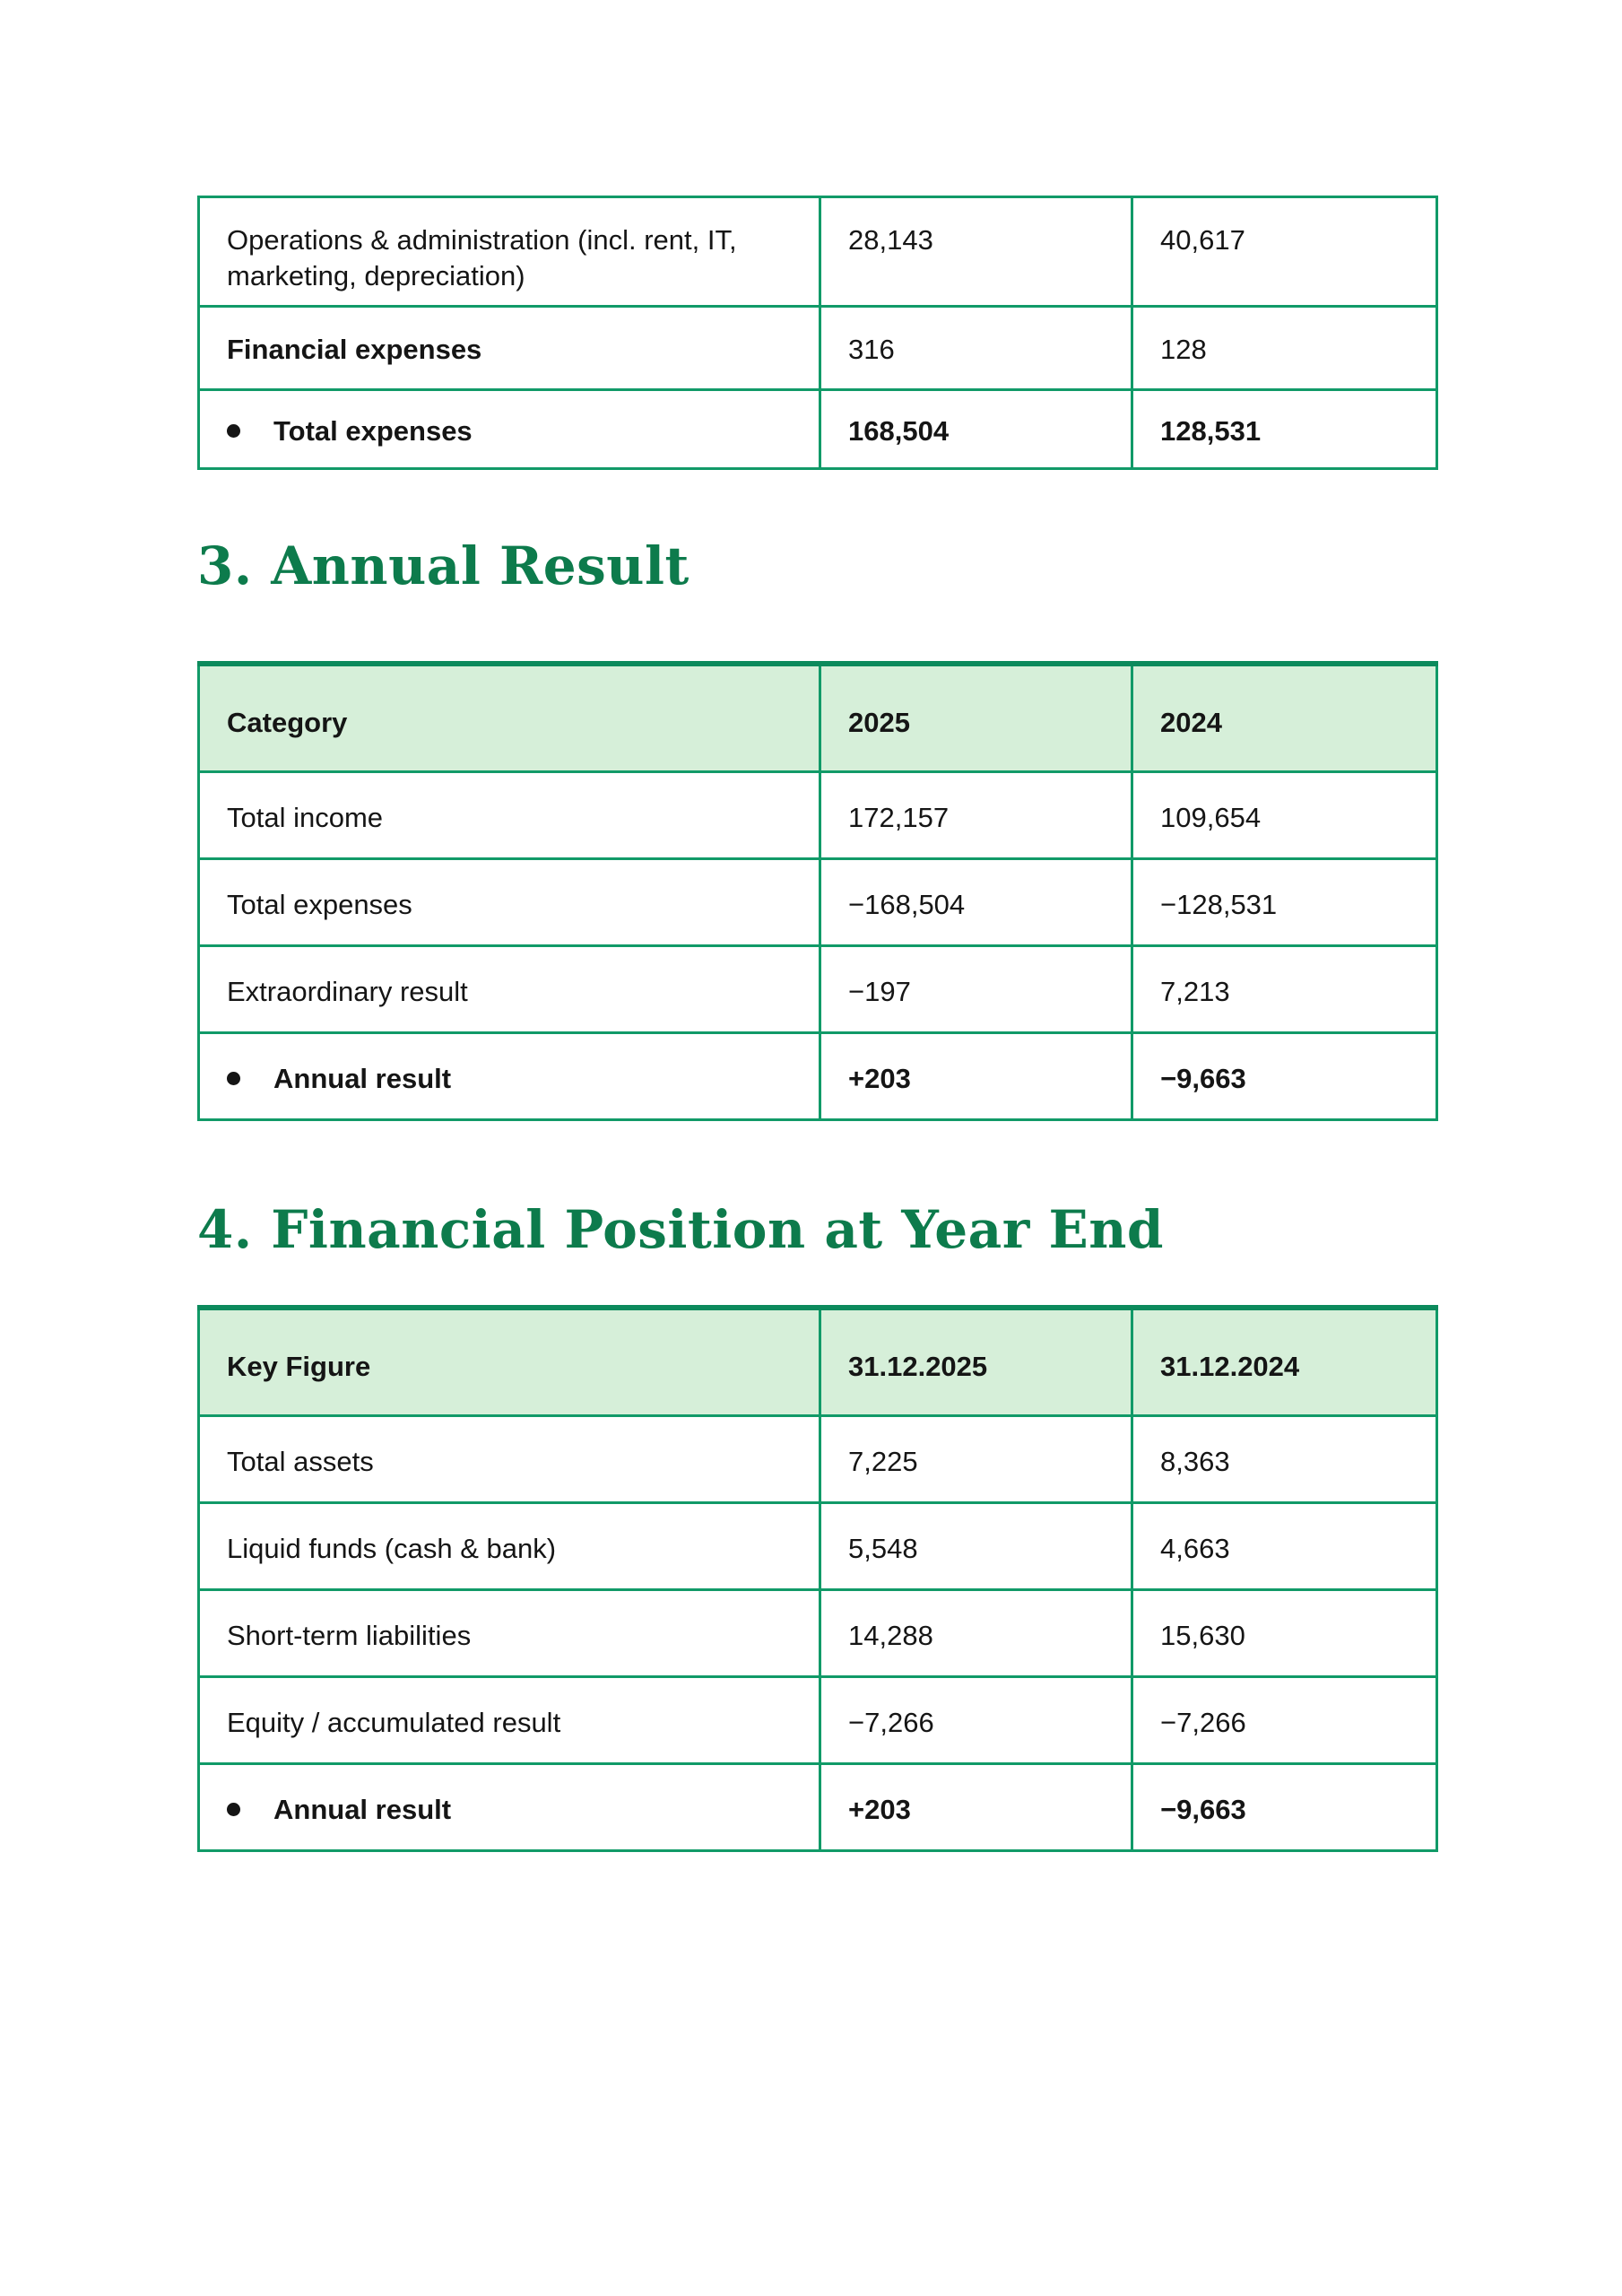 This screenshot has width=1622, height=2296. What do you see at coordinates (976, 815) in the screenshot?
I see `value-cell: 172,157` at bounding box center [976, 815].